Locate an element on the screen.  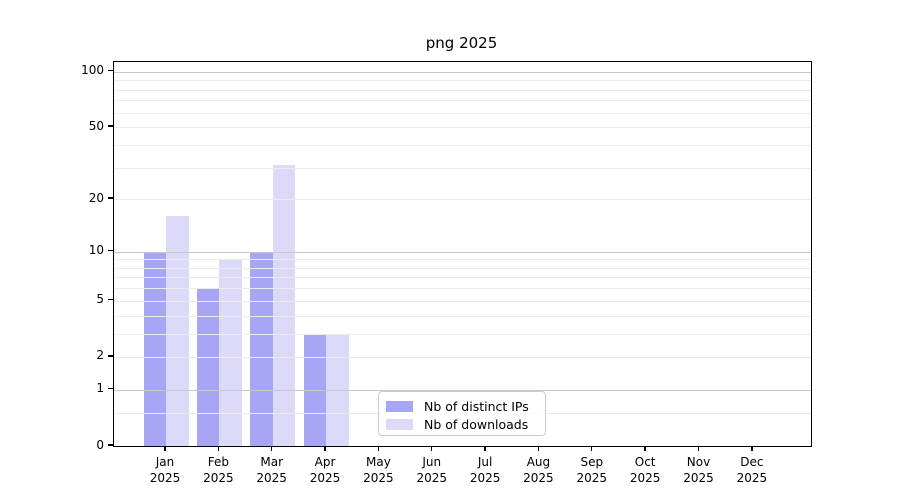
ytick-label-20: 20 is located at coordinates (96, 197).